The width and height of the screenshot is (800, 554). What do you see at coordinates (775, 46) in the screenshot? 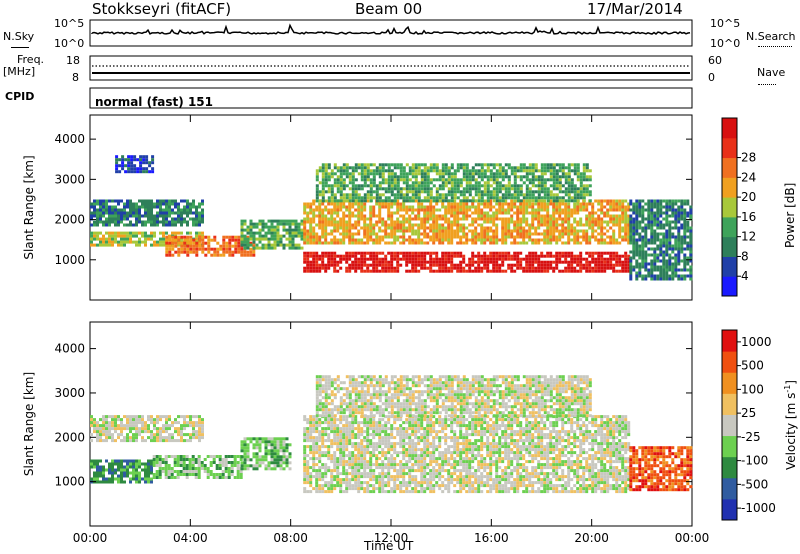
I see `nsearch-legend-line` at bounding box center [775, 46].